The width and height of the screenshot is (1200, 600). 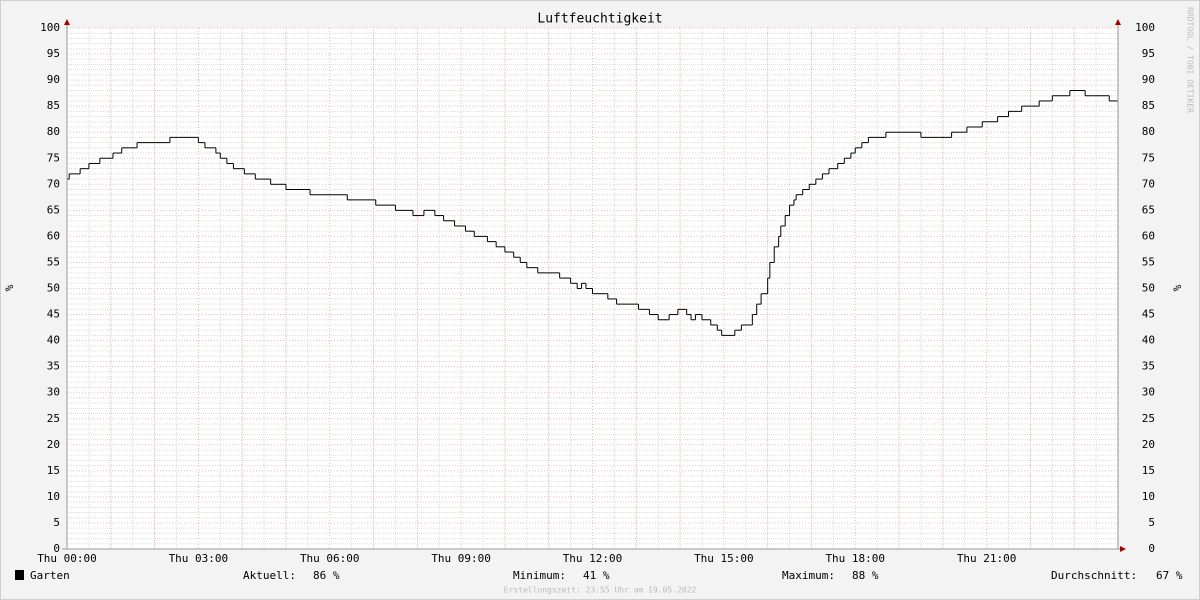 I want to click on x-tick-label: Thu 12:00, so click(x=593, y=558).